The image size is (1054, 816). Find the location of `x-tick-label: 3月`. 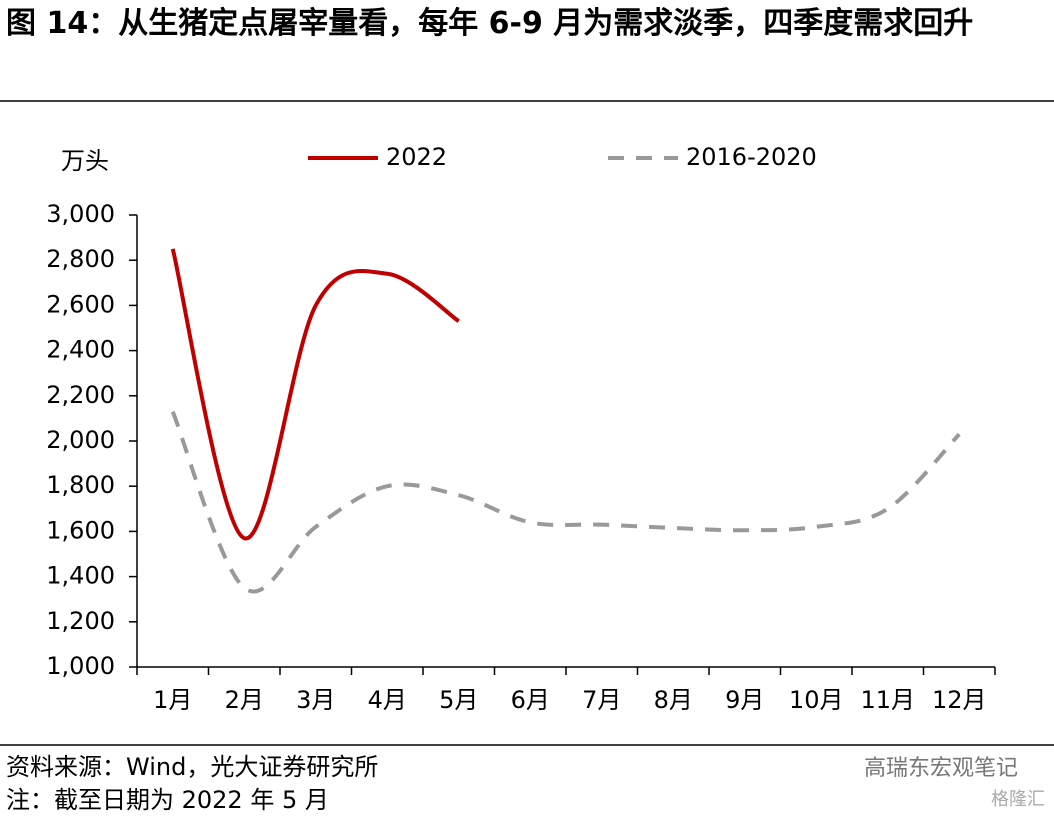

x-tick-label: 3月 is located at coordinates (315, 700).